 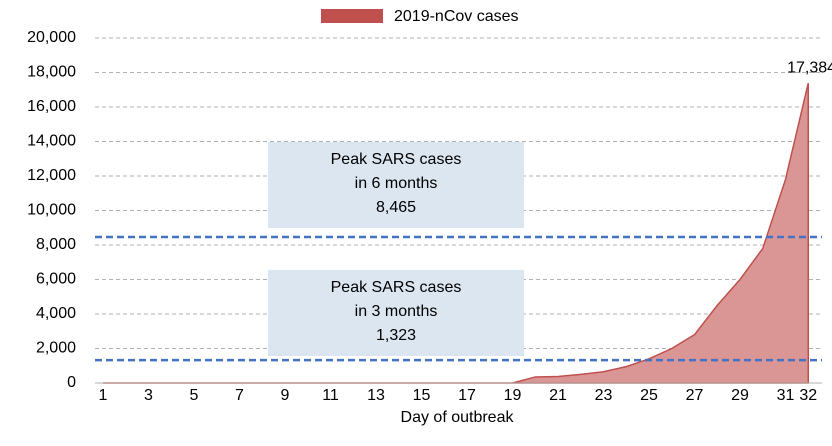 I want to click on x-tick-label: 1, so click(x=103, y=395).